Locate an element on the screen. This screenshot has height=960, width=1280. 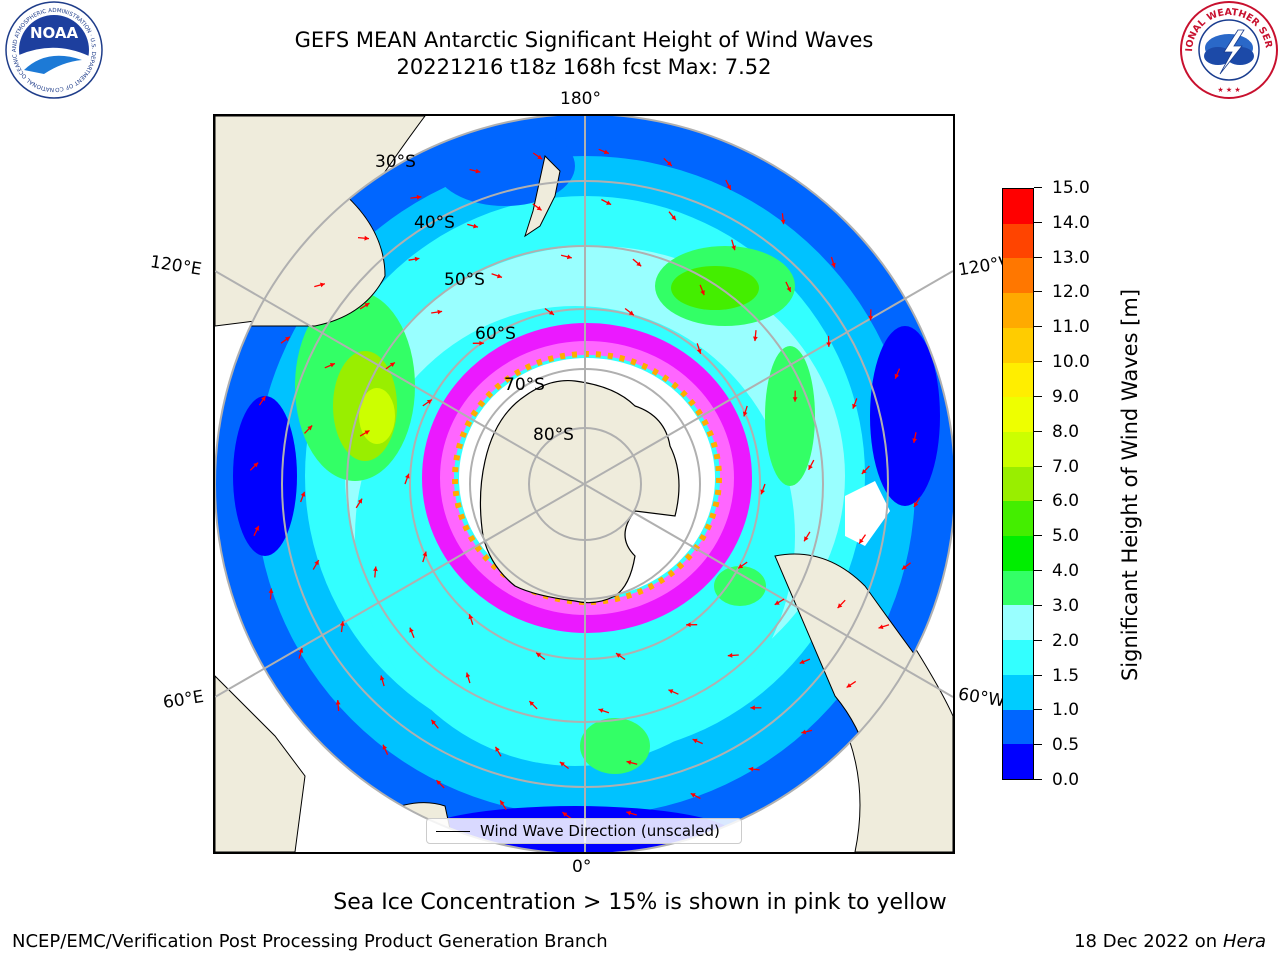
colorbar-tick-label: 14.0 is located at coordinates (1071, 222).